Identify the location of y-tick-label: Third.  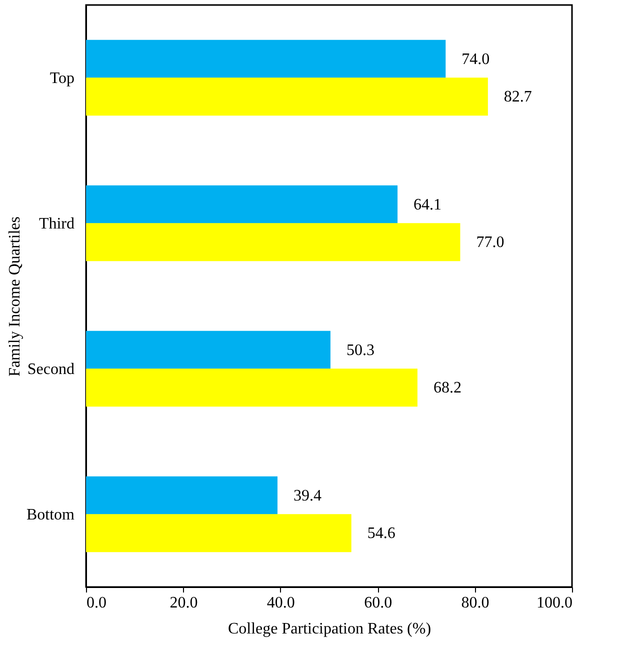
(56, 223).